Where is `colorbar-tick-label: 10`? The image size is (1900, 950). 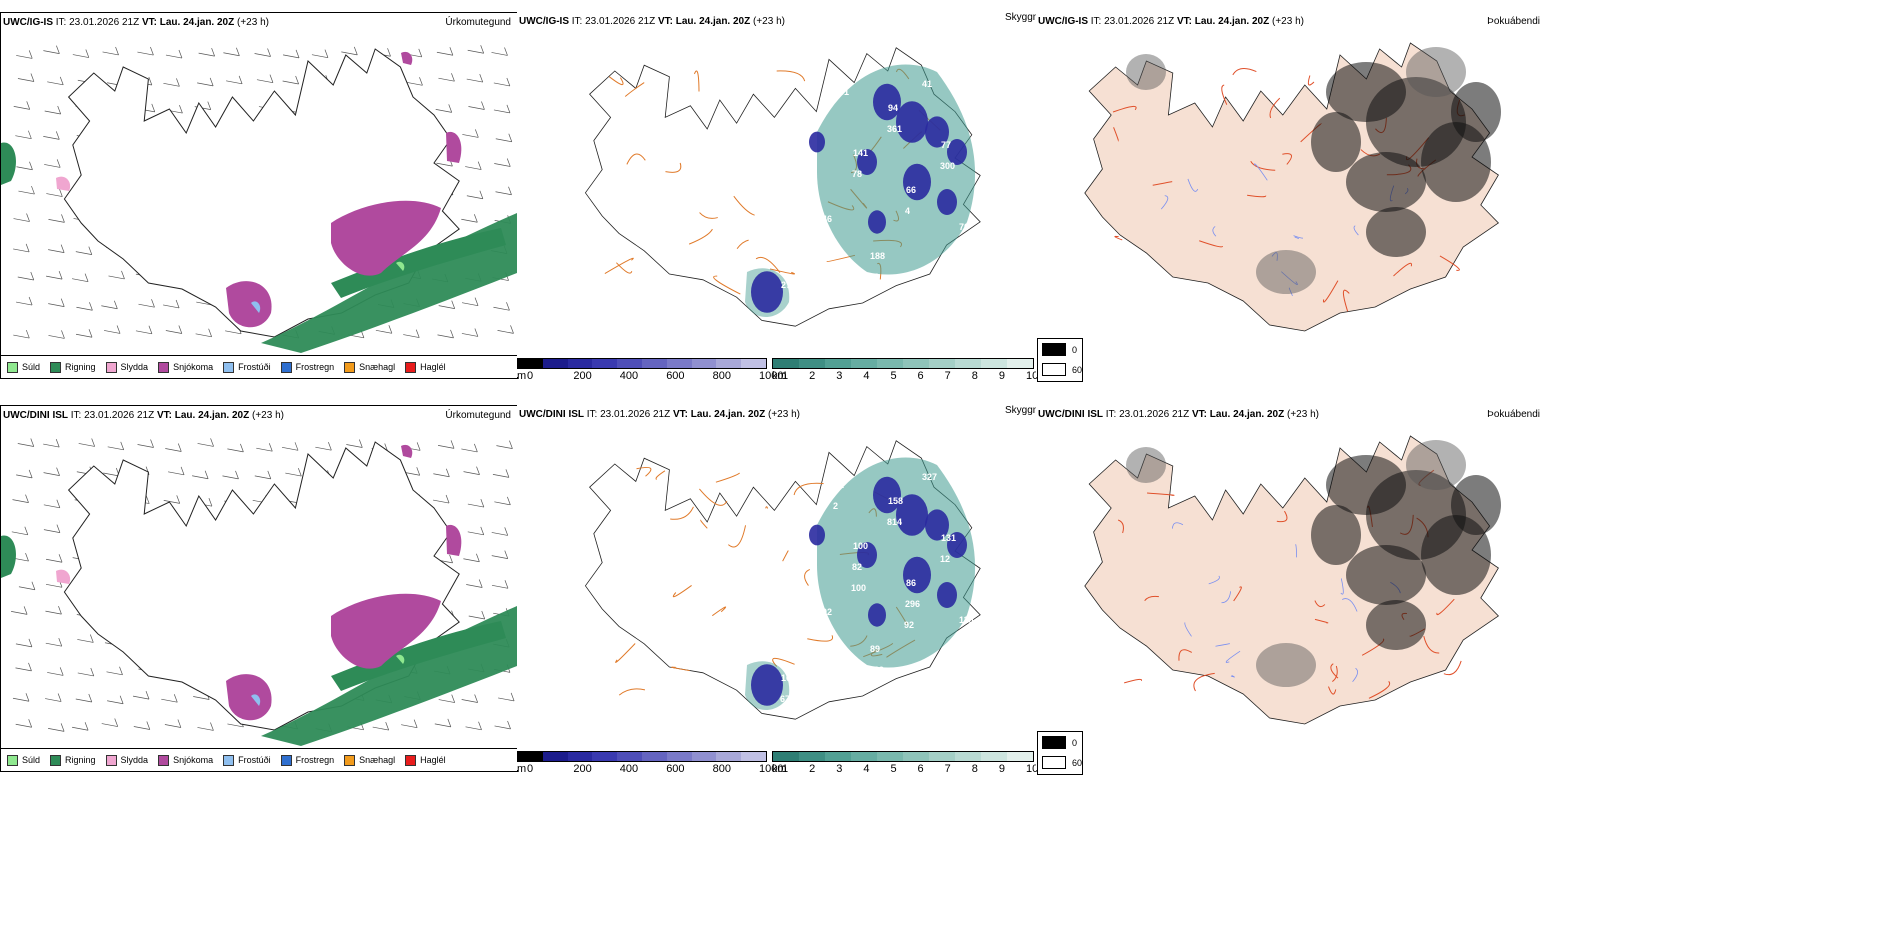
colorbar-tick-label: 10 is located at coordinates (1032, 376).